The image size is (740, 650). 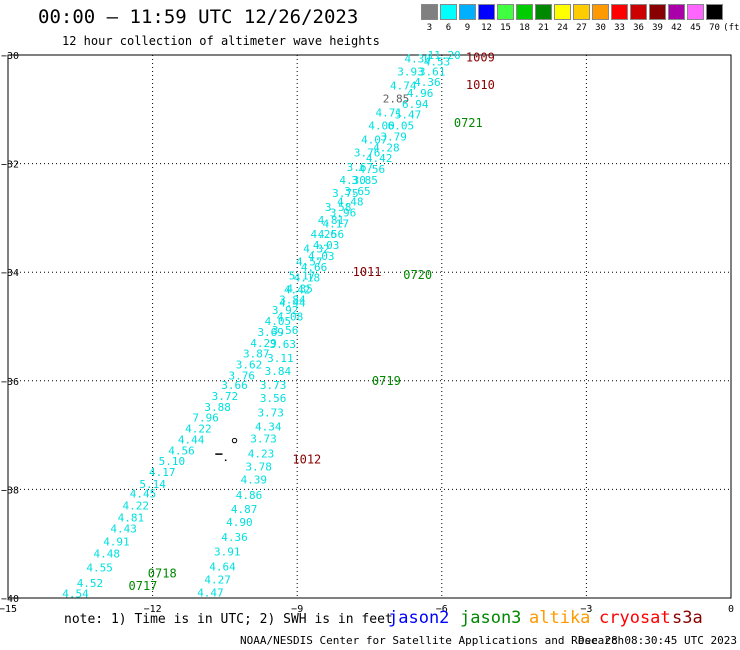 What do you see at coordinates (468, 123) in the screenshot?
I see `pass-time-label: 0721` at bounding box center [468, 123].